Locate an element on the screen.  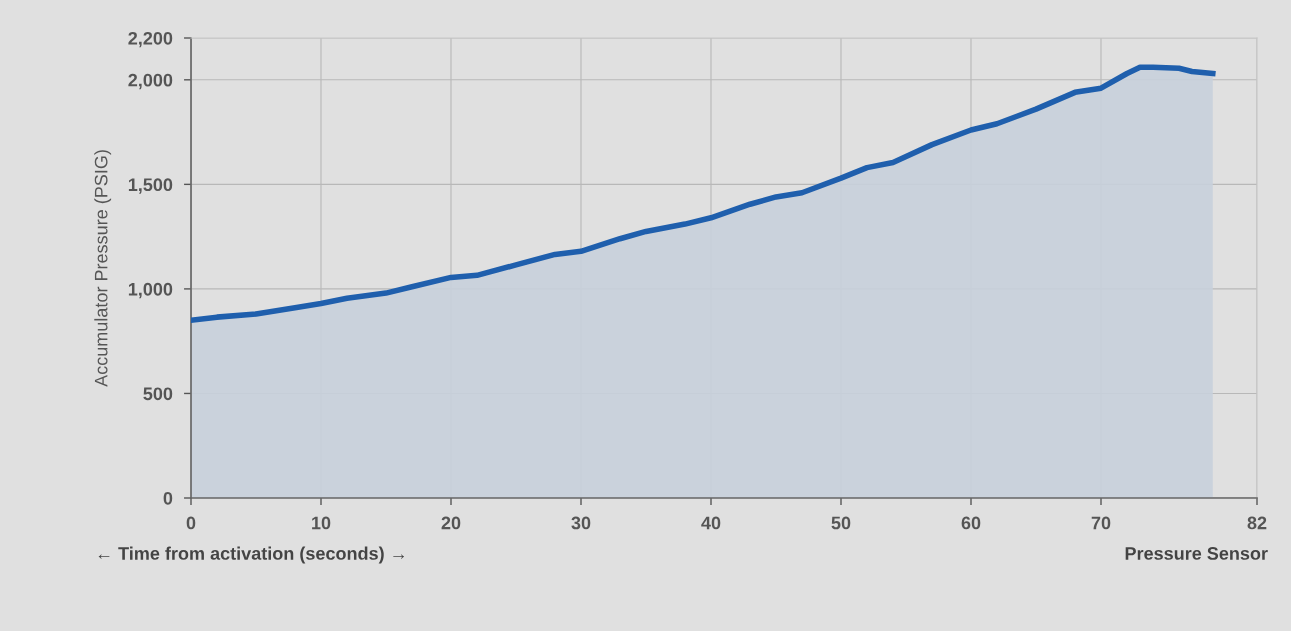
x-tick-label: 20 is located at coordinates (451, 523).